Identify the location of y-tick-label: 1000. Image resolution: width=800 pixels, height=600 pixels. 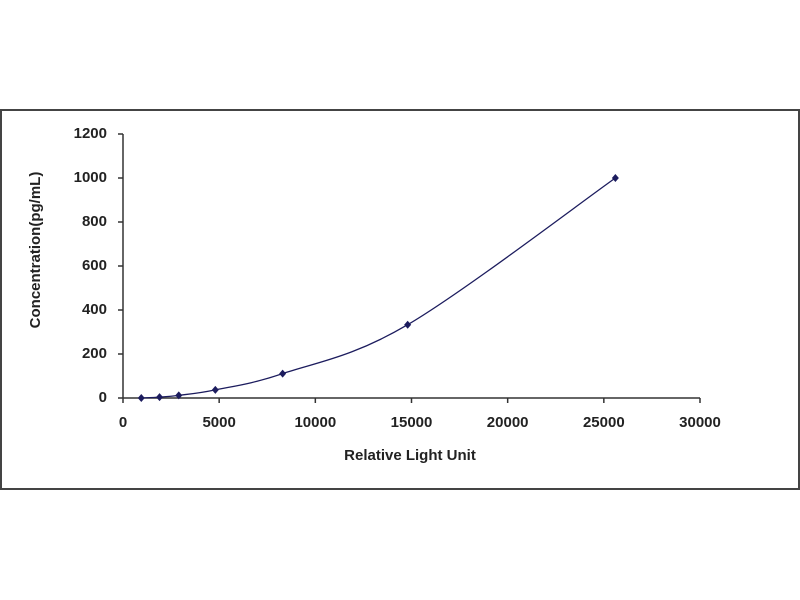
(90, 177).